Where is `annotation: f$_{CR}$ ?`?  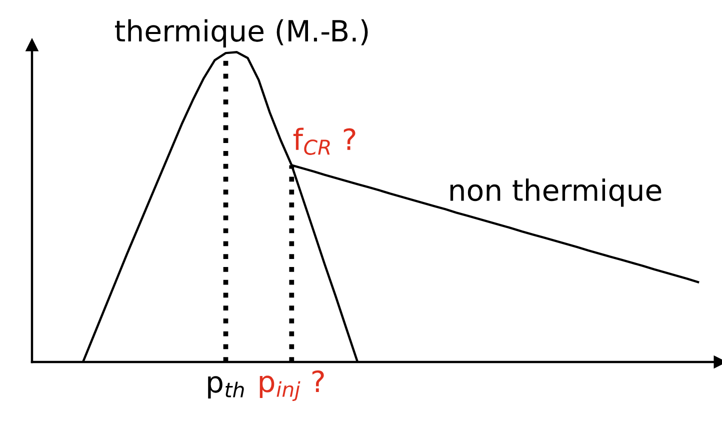
annotation: f$_{CR}$ ? is located at coordinates (324, 141).